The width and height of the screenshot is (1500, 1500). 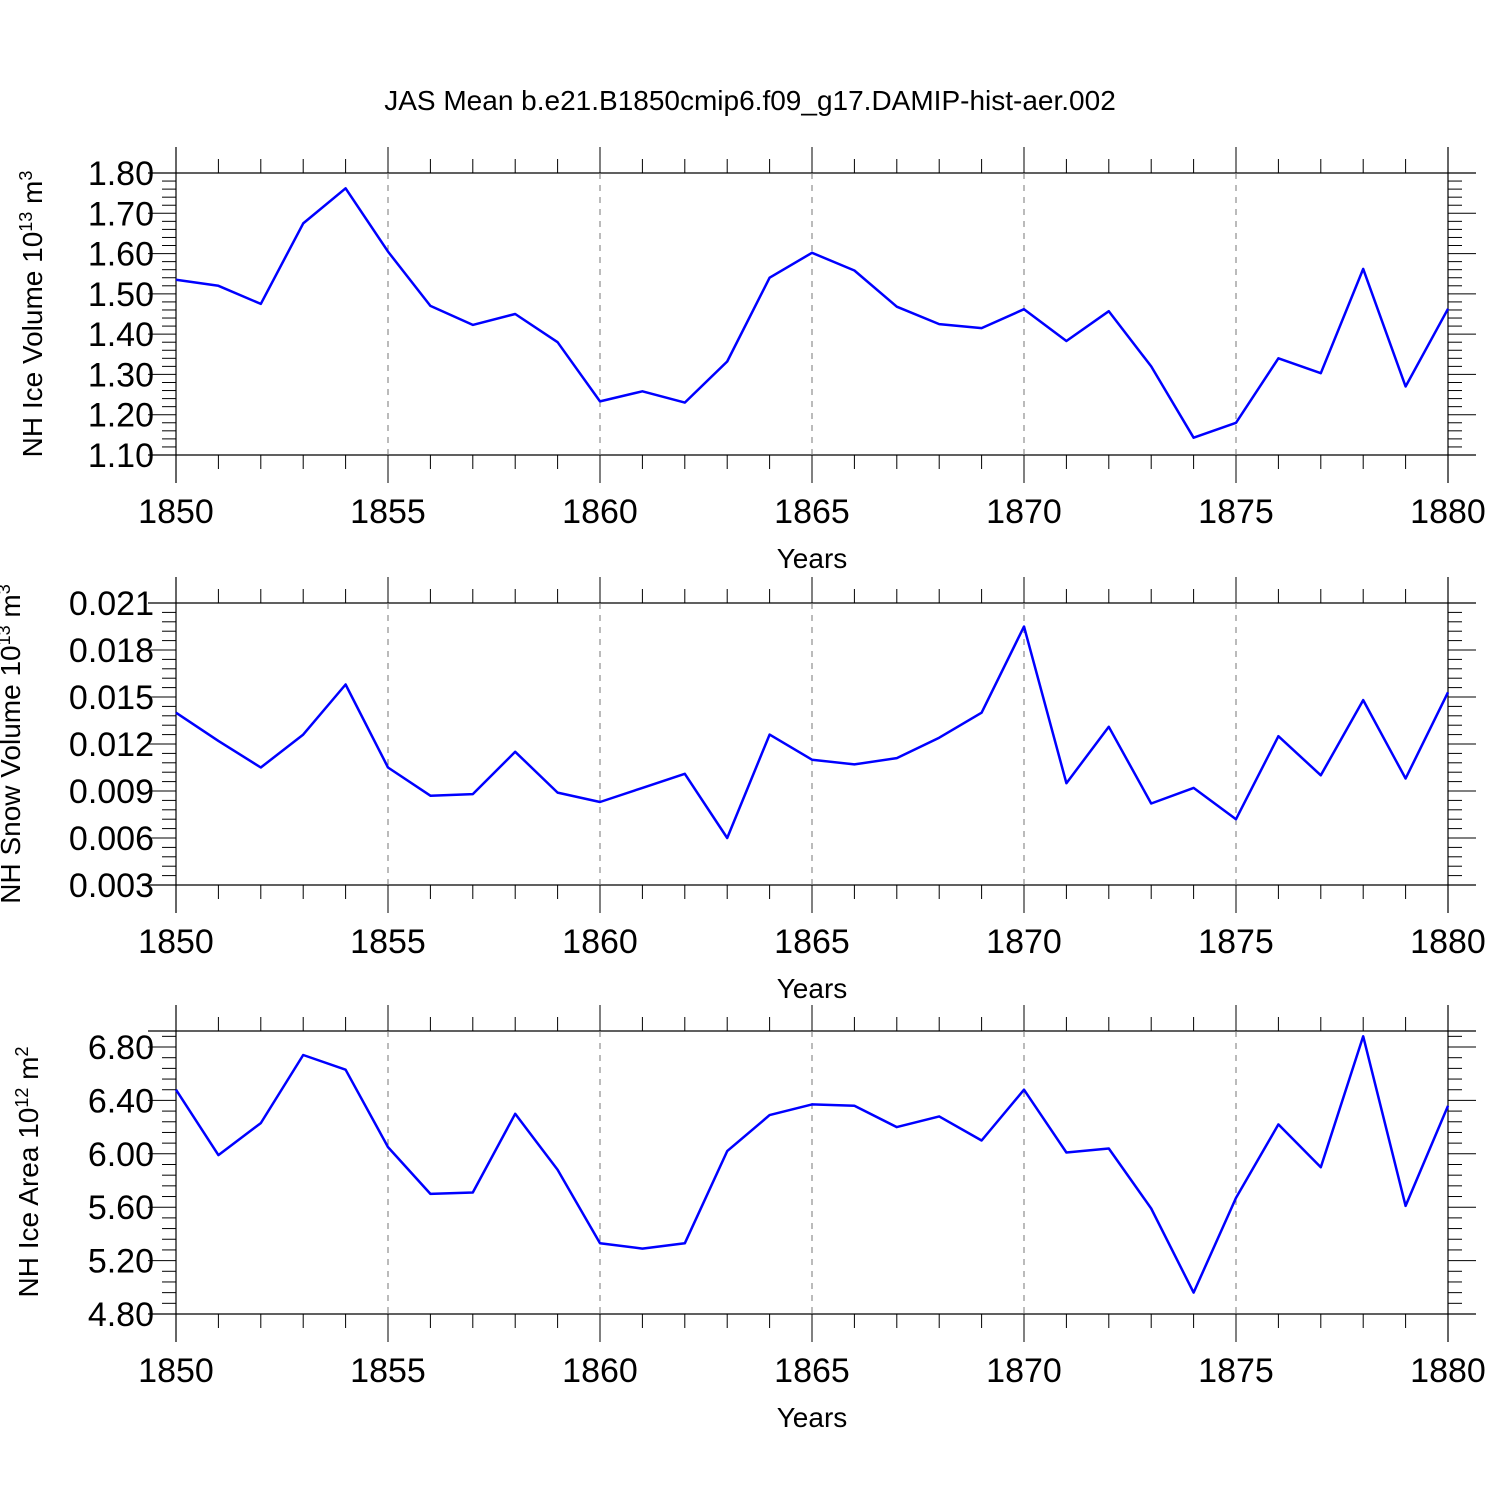 What do you see at coordinates (812, 732) in the screenshot?
I see `series-line` at bounding box center [812, 732].